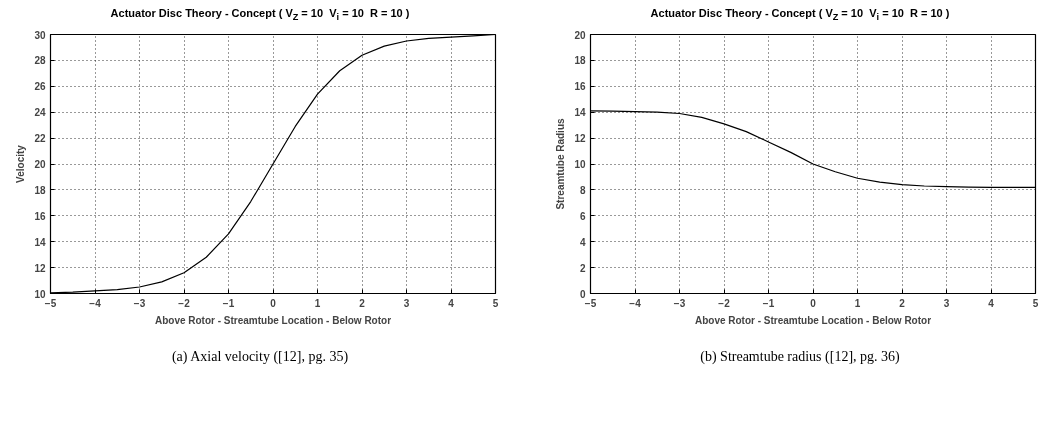  I want to click on y-tick-label: 8, so click(582, 190).